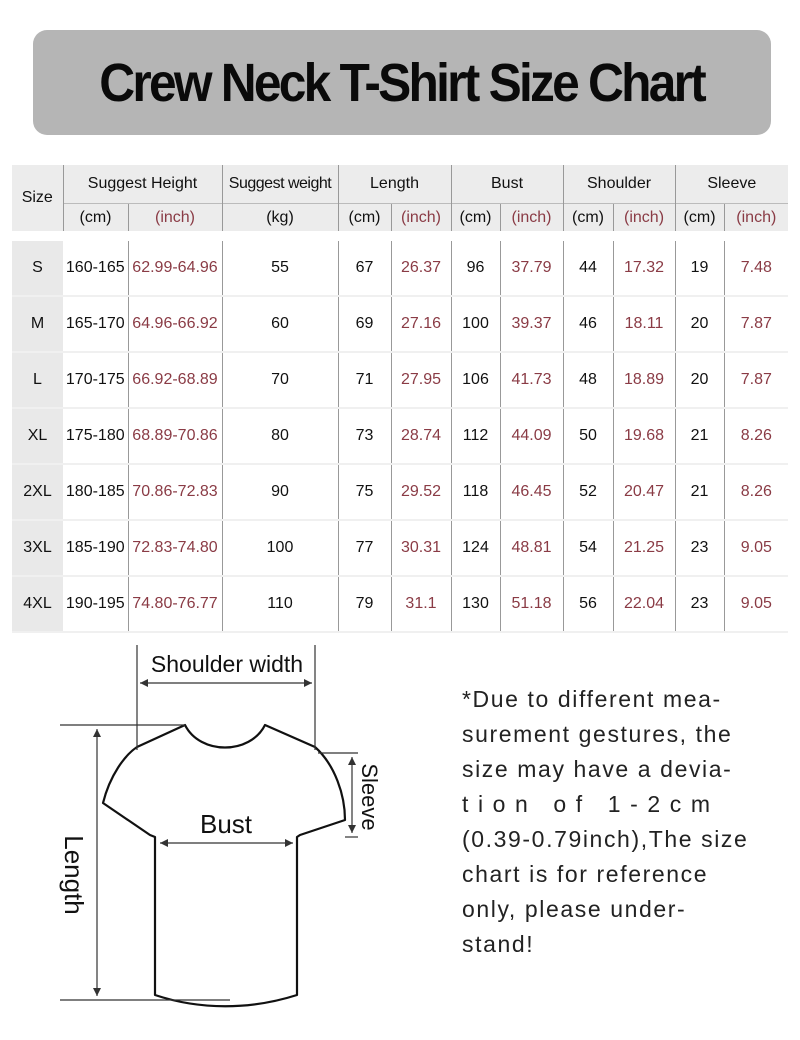 Image resolution: width=800 pixels, height=1040 pixels. Describe the element at coordinates (756, 604) in the screenshot. I see `value-cell: 9.05` at that location.